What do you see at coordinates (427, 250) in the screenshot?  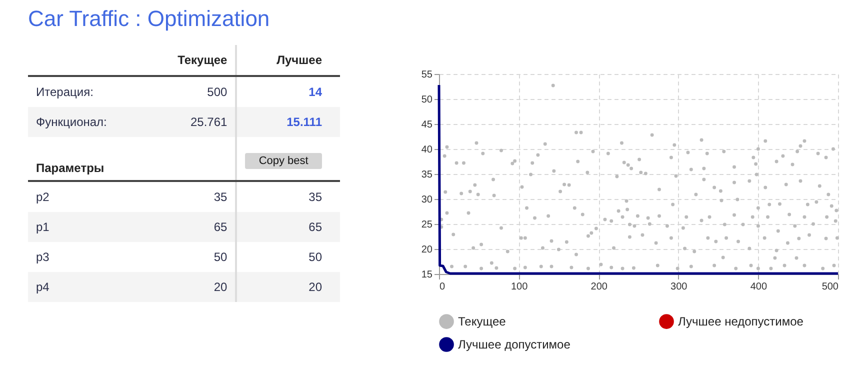 I see `y-tick-label: 20` at bounding box center [427, 250].